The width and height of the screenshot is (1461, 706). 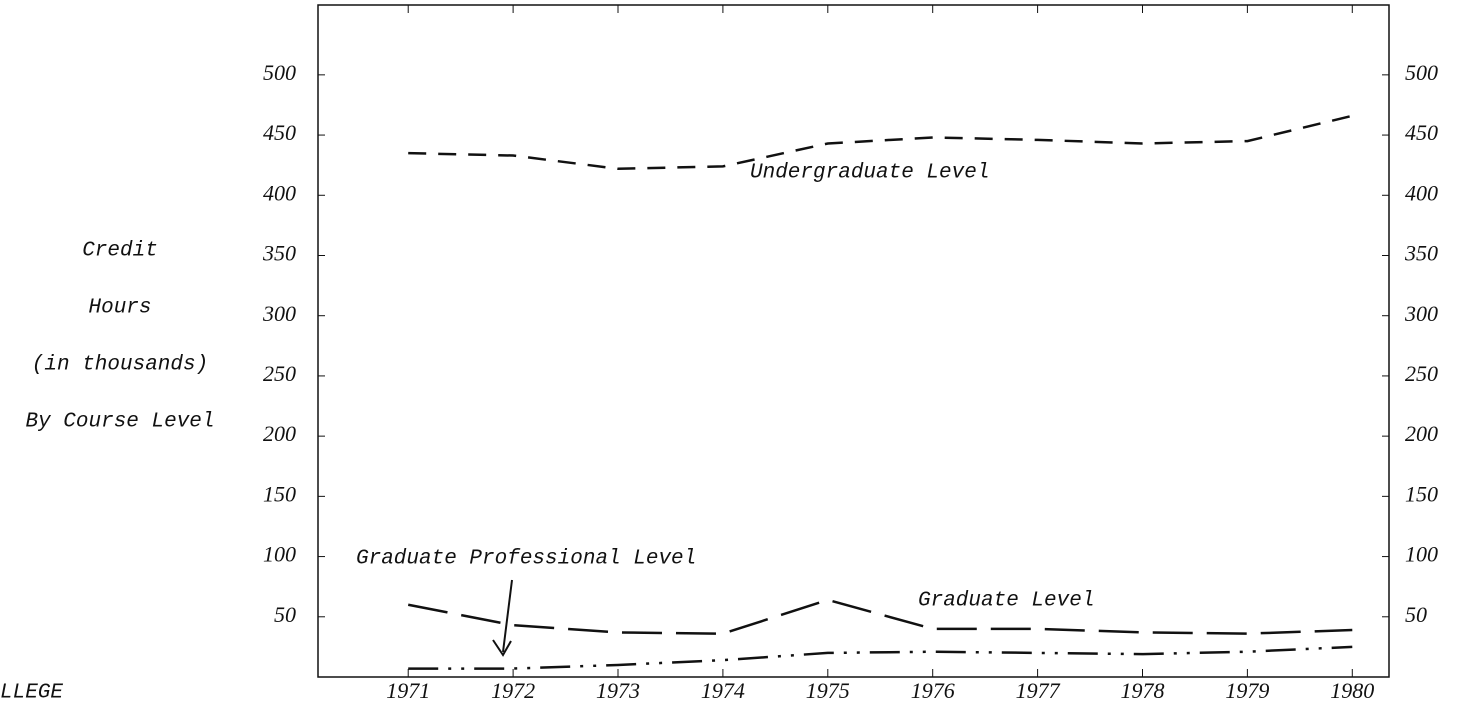 I want to click on y-tick-label: 50, so click(x=285, y=614).